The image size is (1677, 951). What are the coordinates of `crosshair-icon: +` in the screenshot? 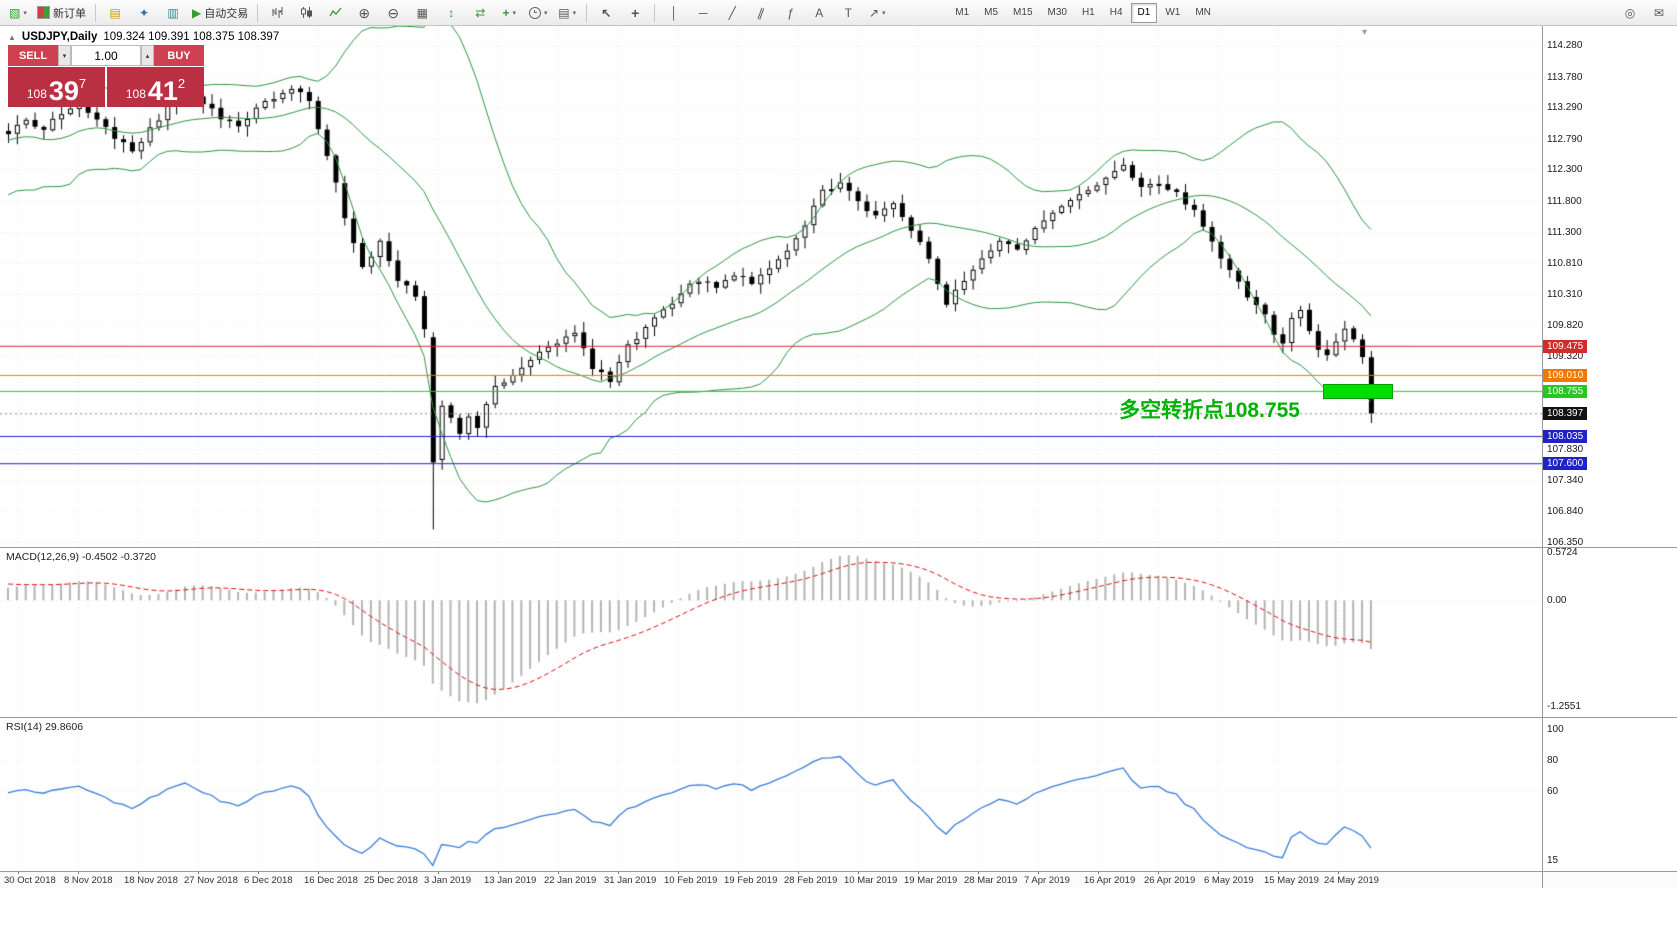 It's located at (635, 12).